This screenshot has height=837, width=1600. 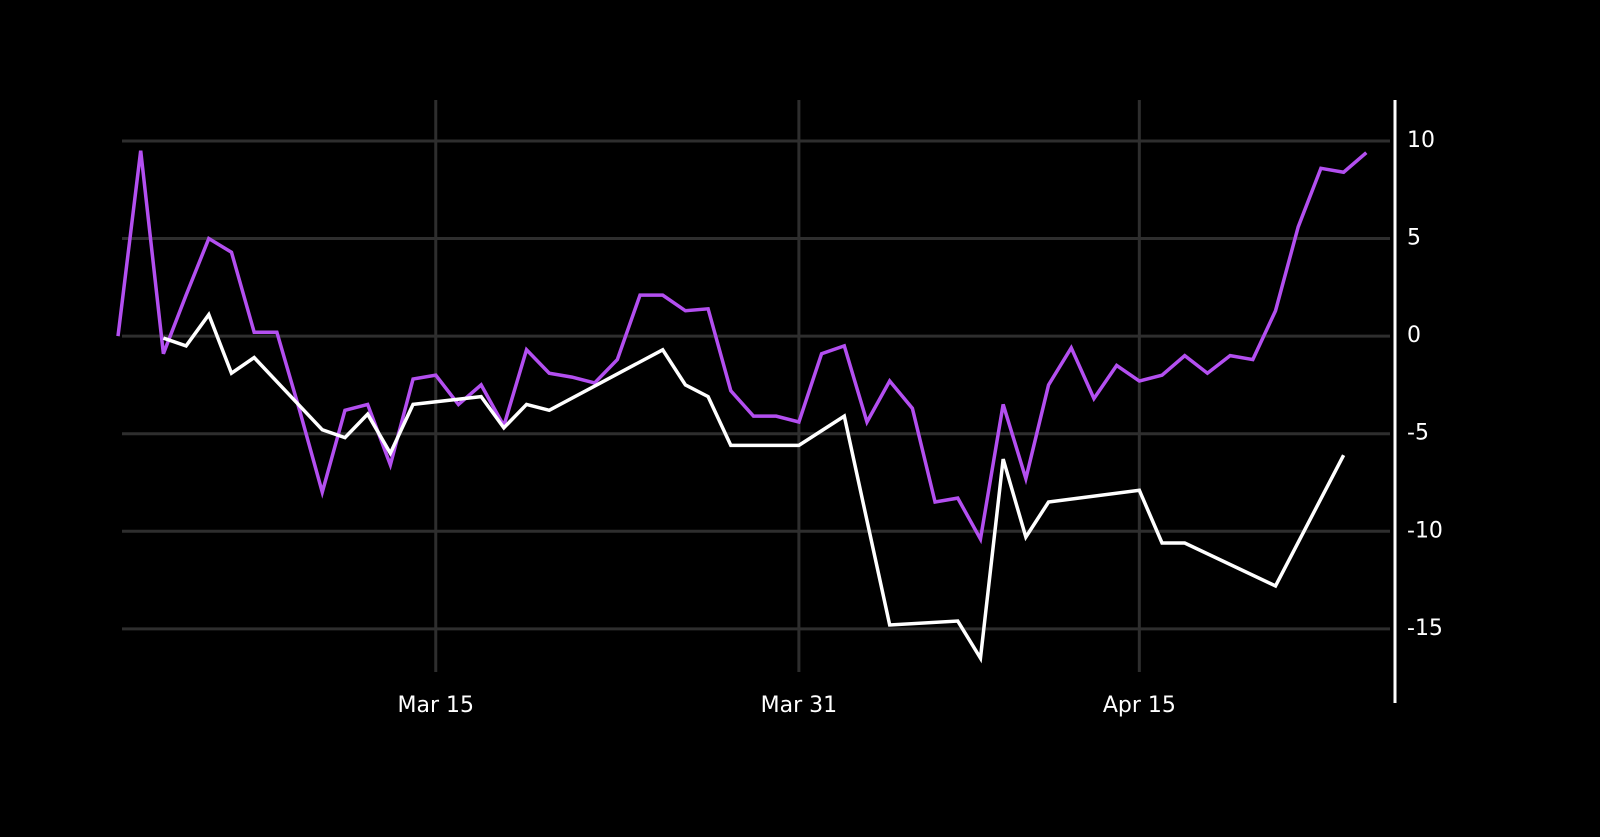 What do you see at coordinates (1425, 530) in the screenshot?
I see `y-tick-label: -10` at bounding box center [1425, 530].